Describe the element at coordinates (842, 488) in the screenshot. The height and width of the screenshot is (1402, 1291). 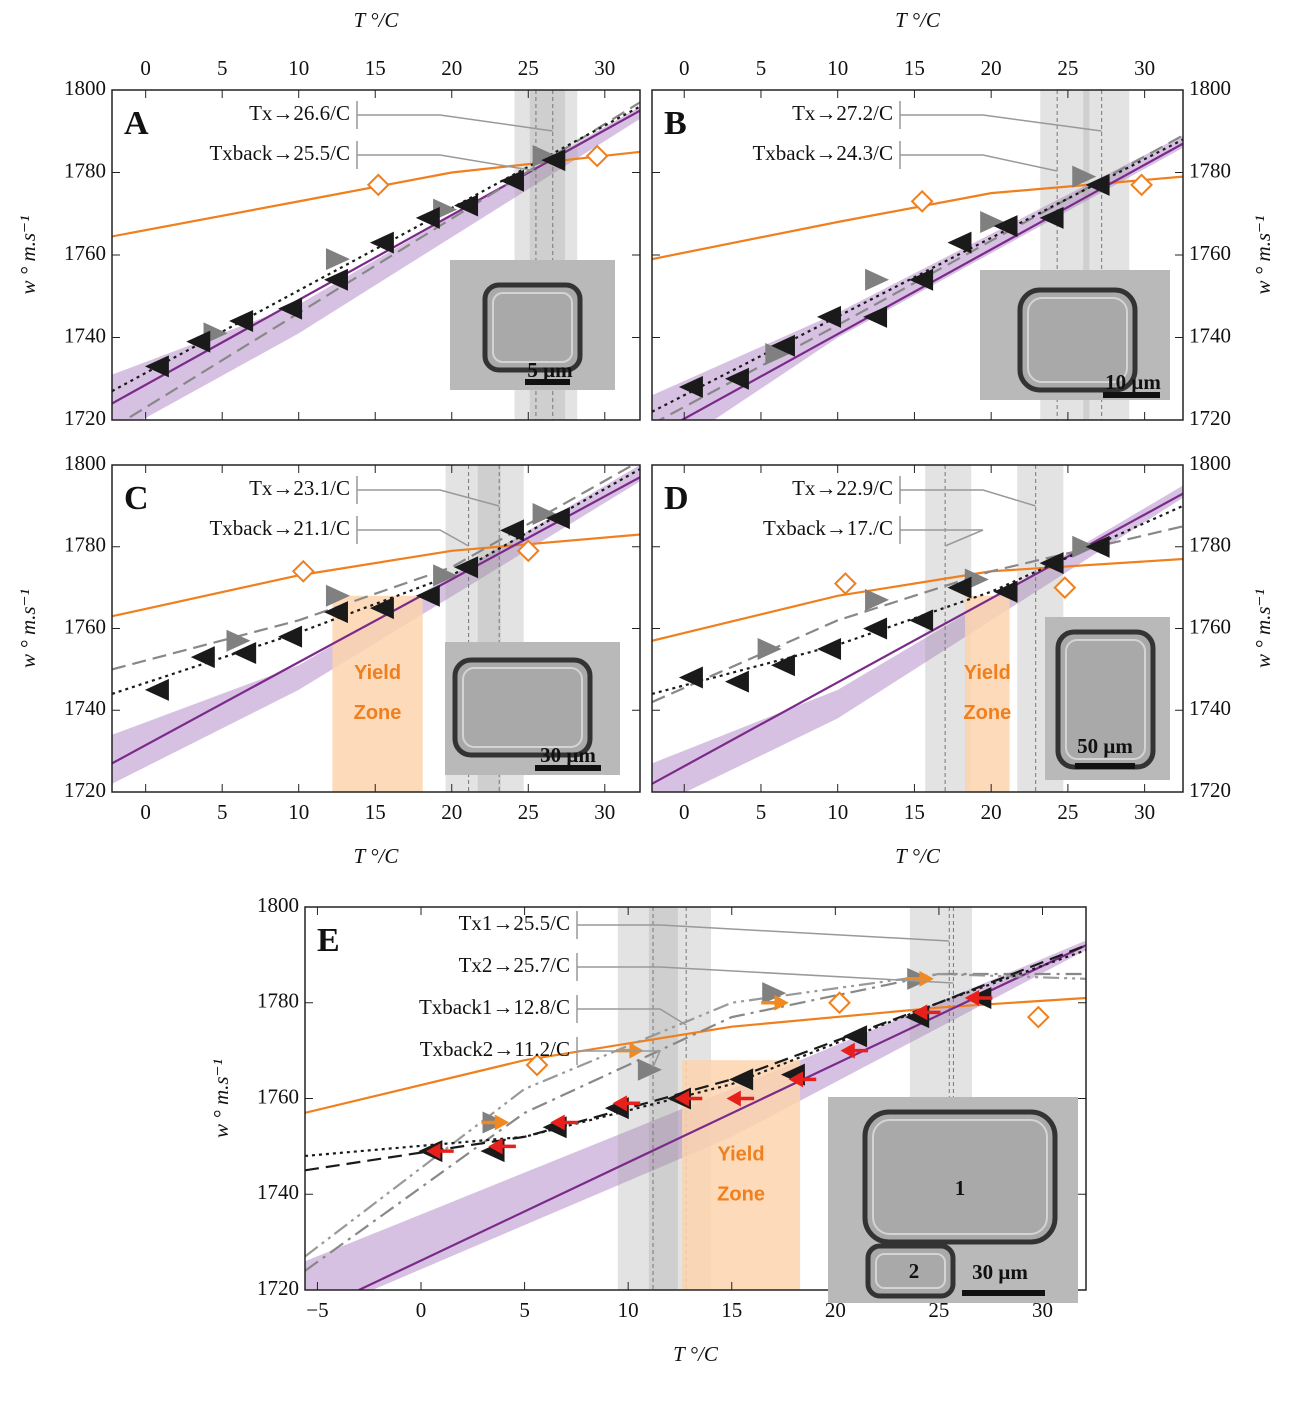
I see `annotation: Tx→22.9/C` at that location.